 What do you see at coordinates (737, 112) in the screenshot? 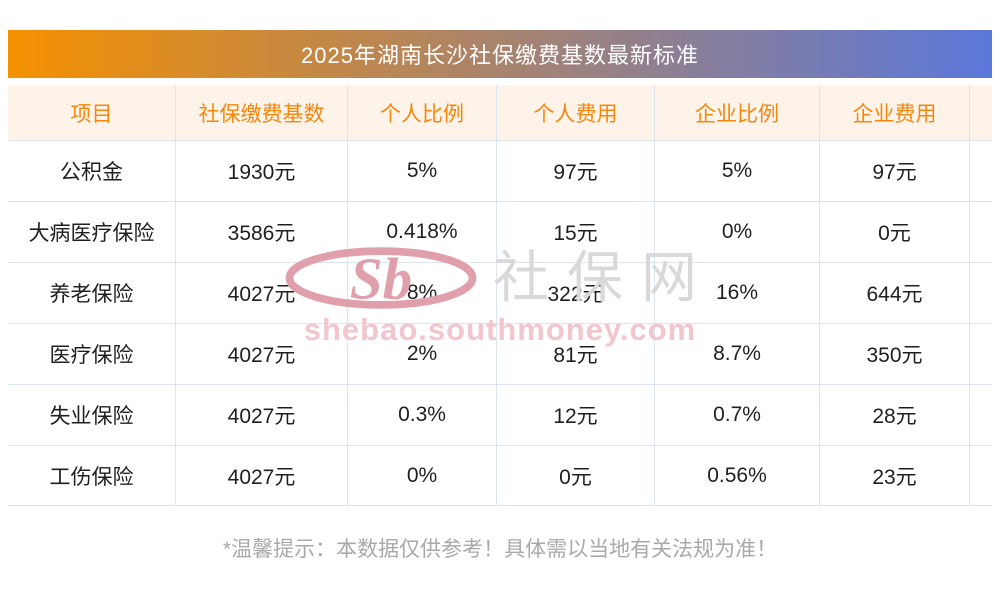
I see `column-header: 企业比例` at bounding box center [737, 112].